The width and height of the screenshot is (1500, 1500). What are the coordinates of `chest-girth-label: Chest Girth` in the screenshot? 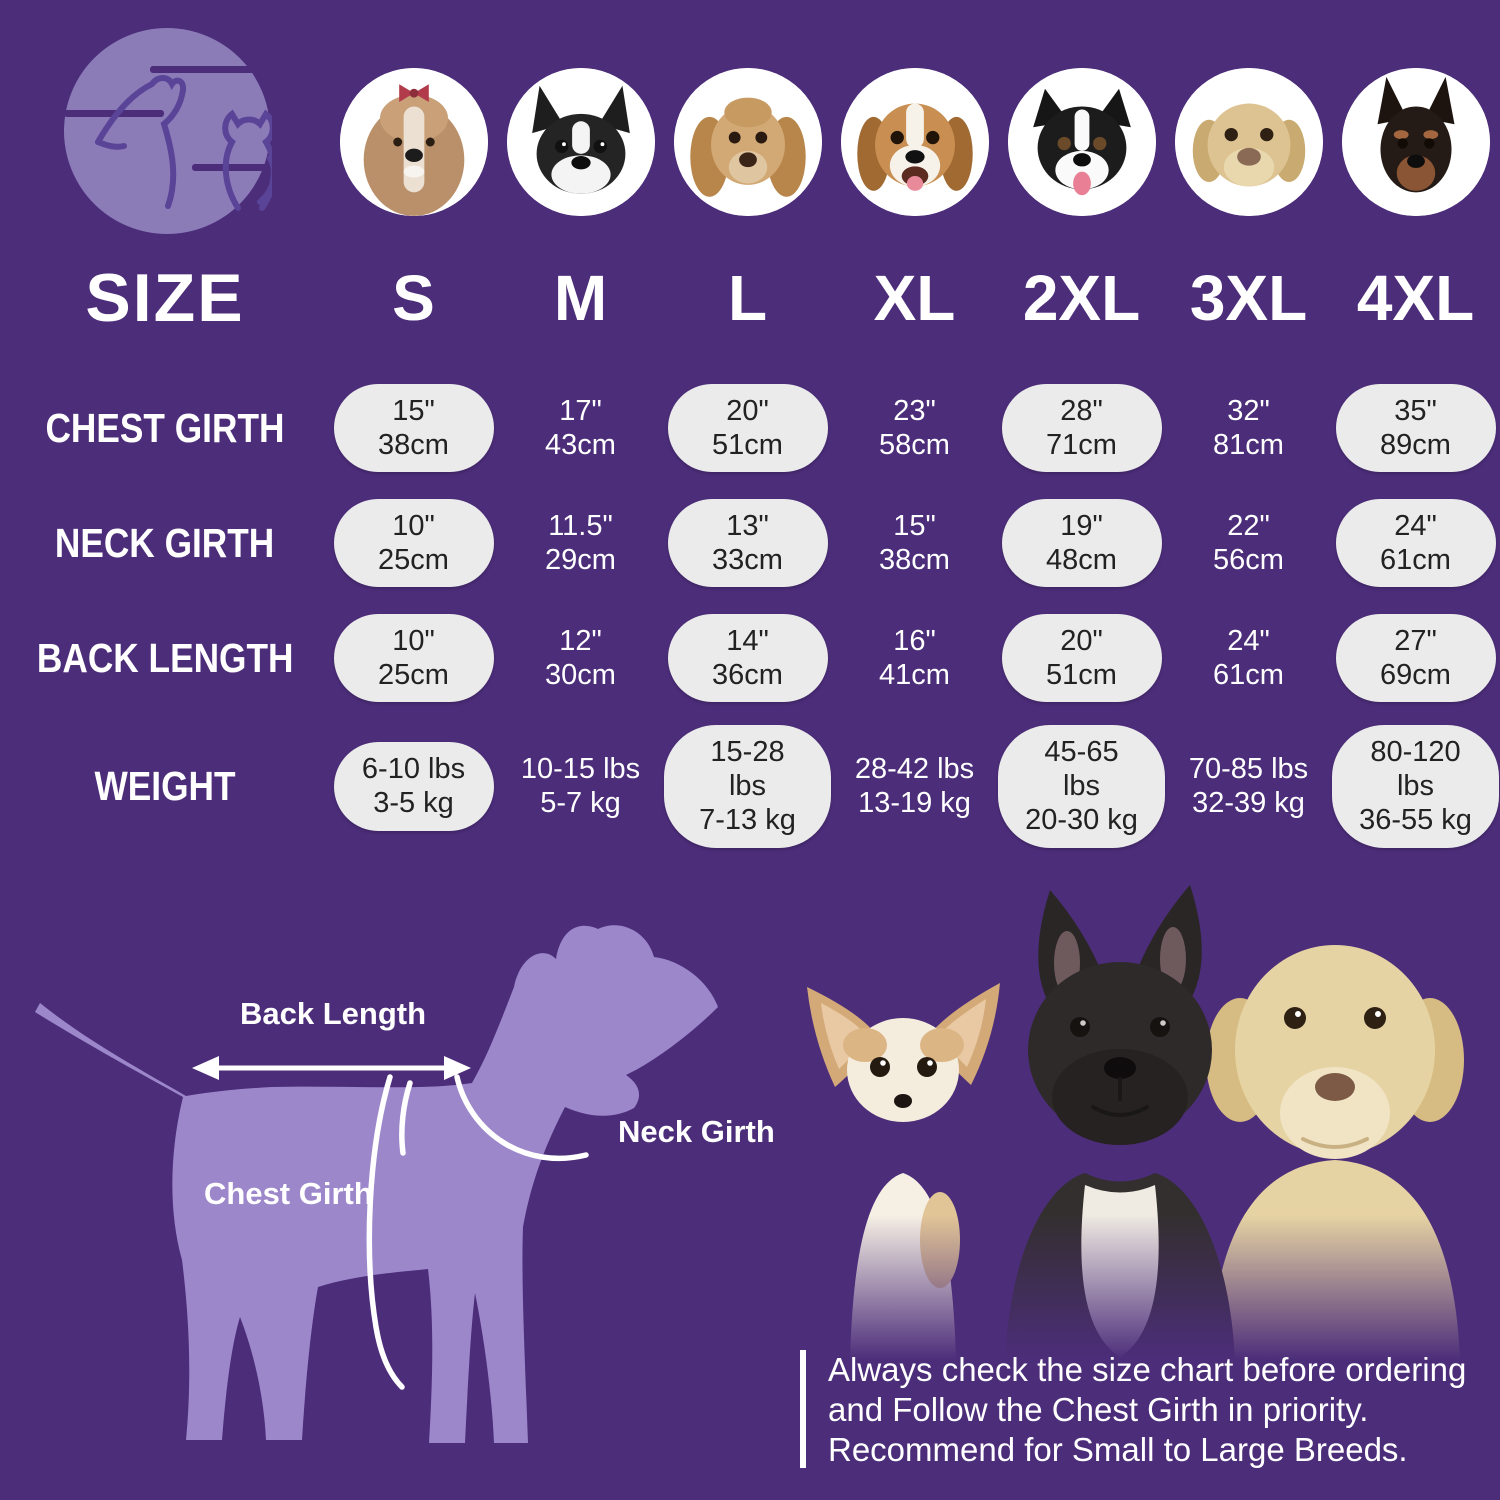 It's located at (288, 1193).